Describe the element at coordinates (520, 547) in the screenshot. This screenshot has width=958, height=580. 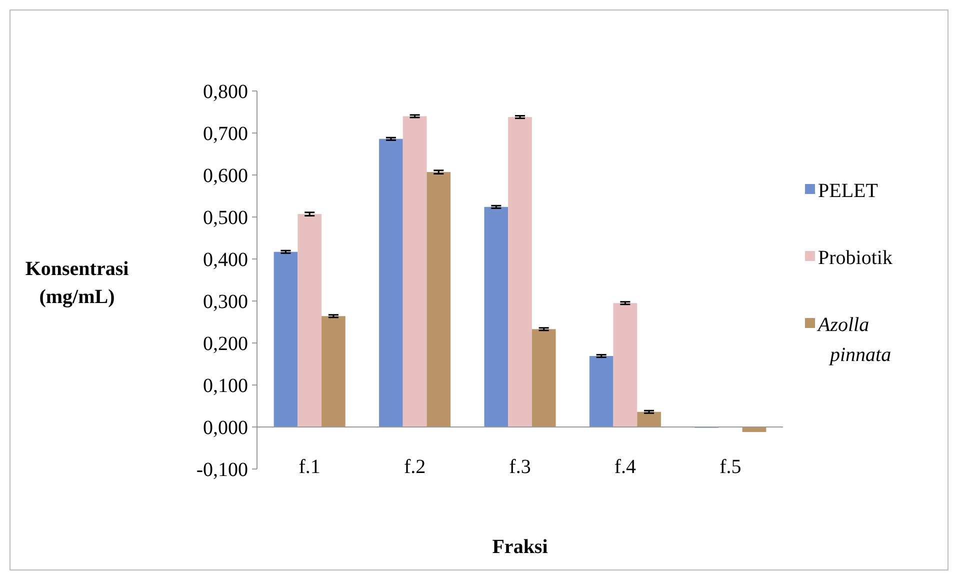
I see `x-axis-title: Fraksi` at that location.